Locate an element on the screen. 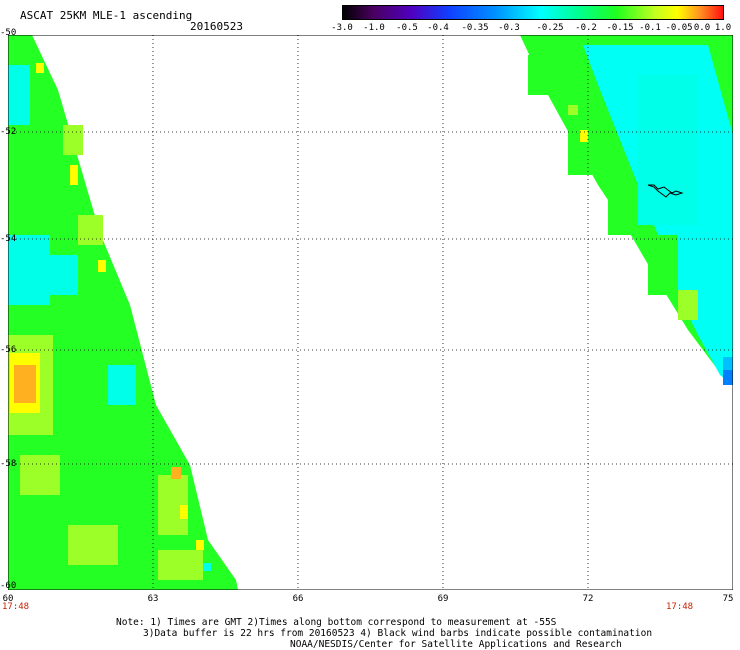 The width and height of the screenshot is (740, 650). lat-label: -52 is located at coordinates (8, 132).